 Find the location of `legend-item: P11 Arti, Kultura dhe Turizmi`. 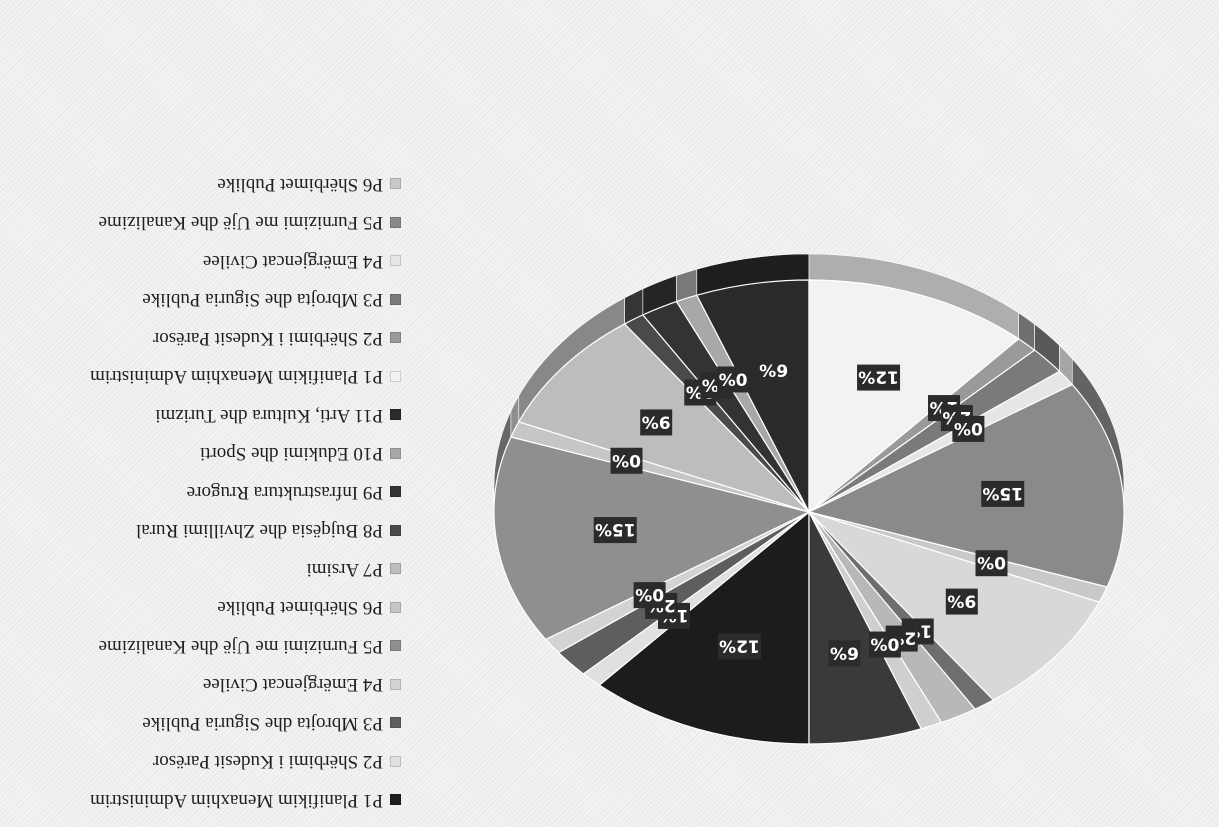

legend-item: P11 Arti, Kultura dhe Turizmi is located at coordinates (201, 415).